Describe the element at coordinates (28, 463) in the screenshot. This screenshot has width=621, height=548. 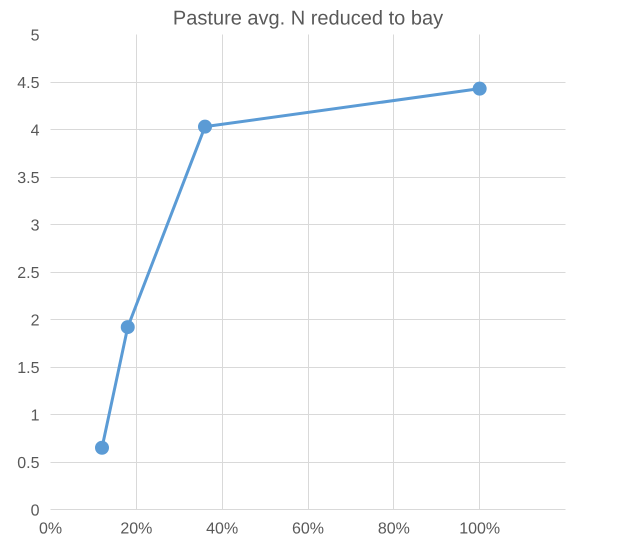
I see `y-tick-label: 0.5` at that location.